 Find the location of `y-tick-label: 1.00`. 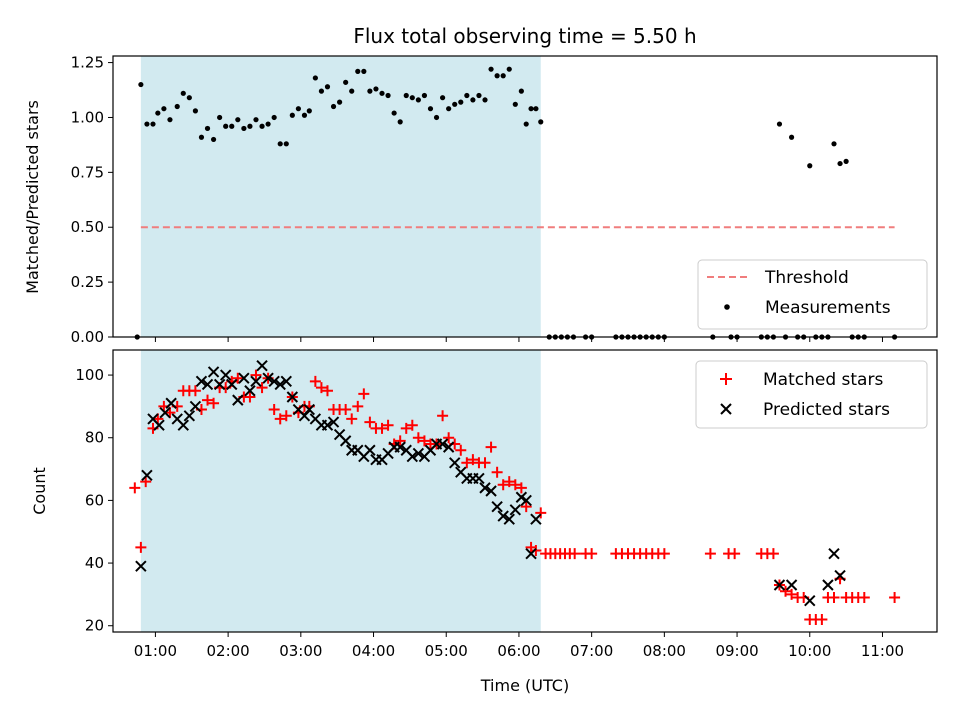

y-tick-label: 1.00 is located at coordinates (87, 117).